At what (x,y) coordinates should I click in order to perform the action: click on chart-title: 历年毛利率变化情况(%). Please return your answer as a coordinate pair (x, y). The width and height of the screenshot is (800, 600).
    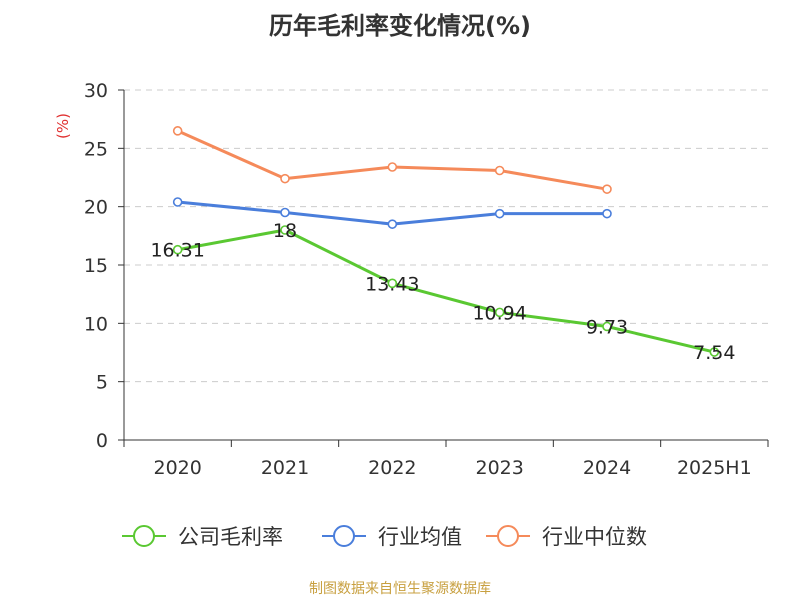
    Looking at the image, I should click on (400, 26).